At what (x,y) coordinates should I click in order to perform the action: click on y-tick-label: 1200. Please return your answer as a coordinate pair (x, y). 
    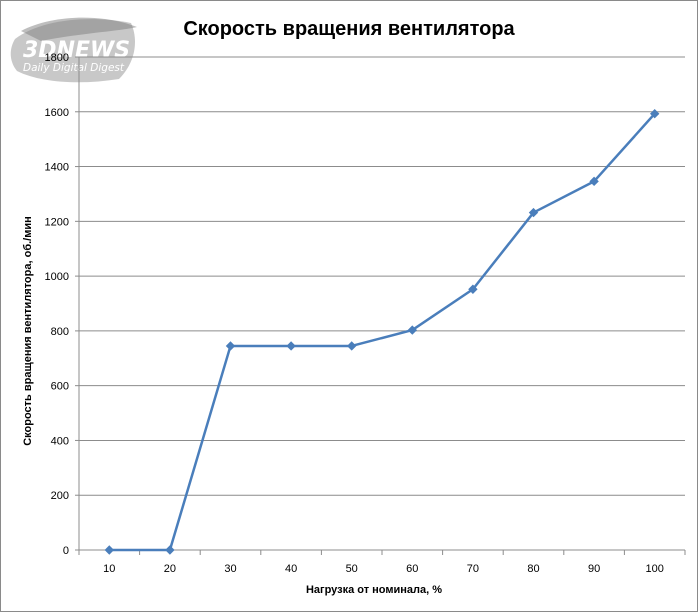
    Looking at the image, I should click on (57, 222).